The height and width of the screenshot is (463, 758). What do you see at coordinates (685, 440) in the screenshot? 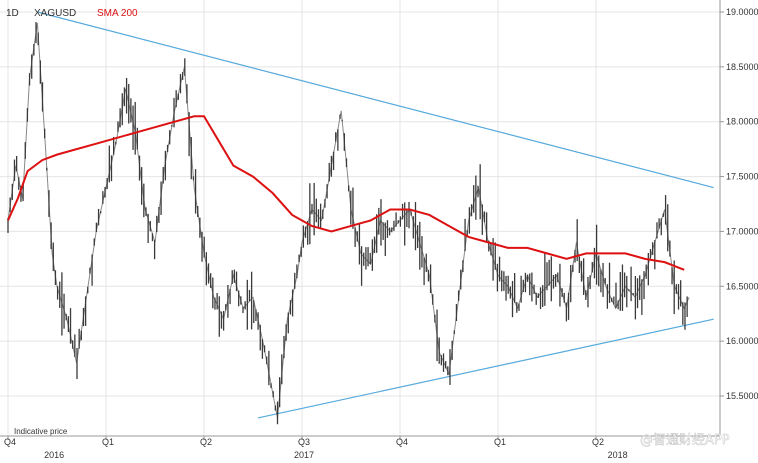
I see `watermark: @智通财经APP` at bounding box center [685, 440].